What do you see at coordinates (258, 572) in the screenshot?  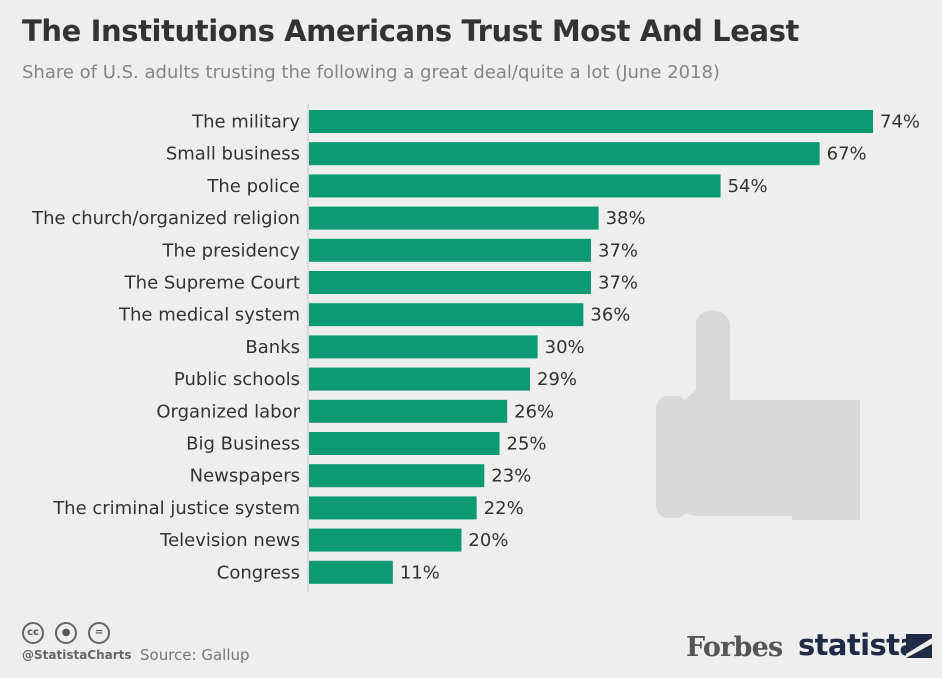 I see `category-label: Congress` at bounding box center [258, 572].